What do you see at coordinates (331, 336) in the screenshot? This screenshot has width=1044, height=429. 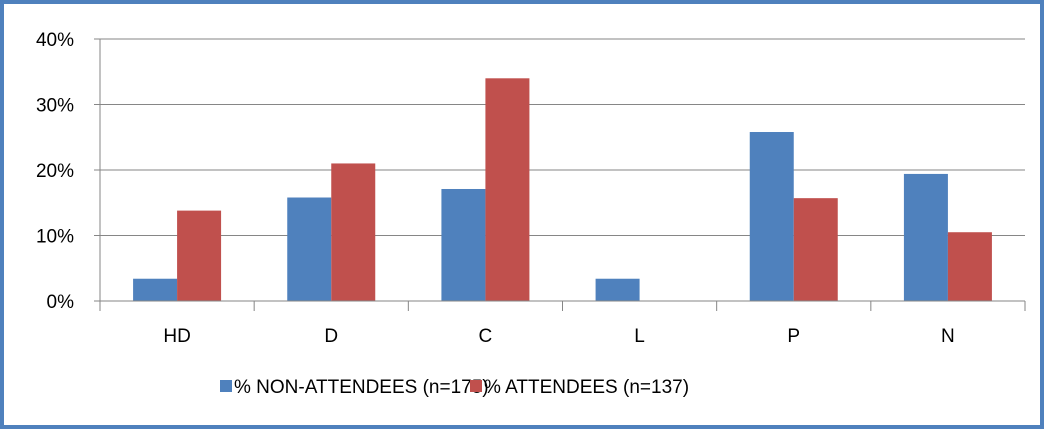 I see `x-tick-label: D` at bounding box center [331, 336].